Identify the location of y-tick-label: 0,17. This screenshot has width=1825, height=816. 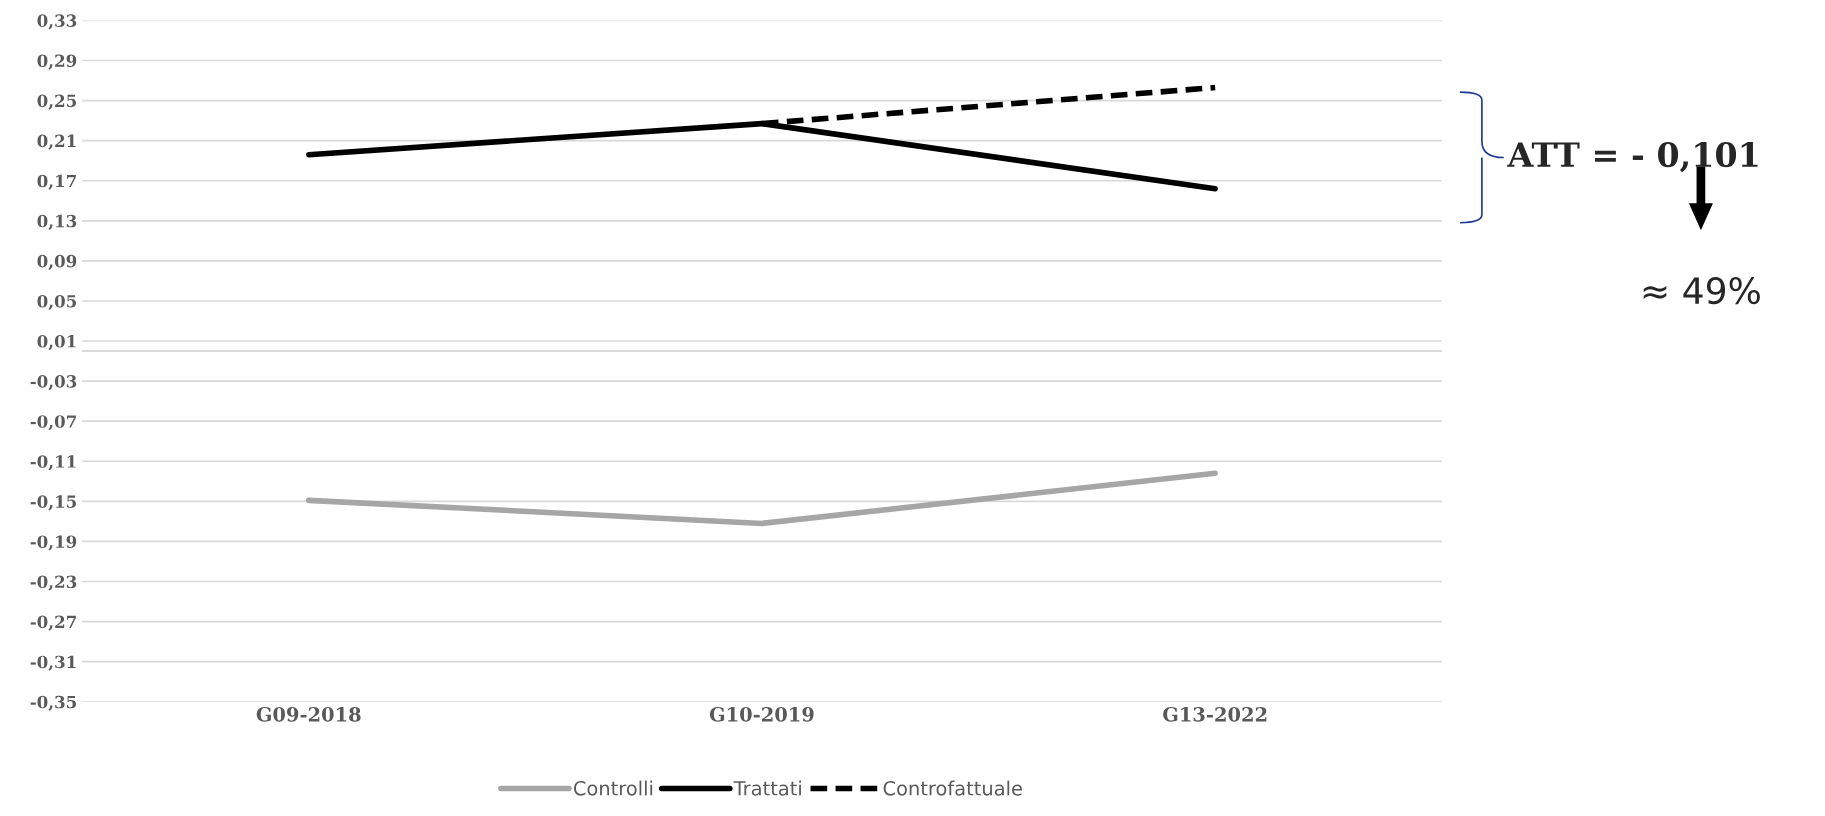
(56, 182).